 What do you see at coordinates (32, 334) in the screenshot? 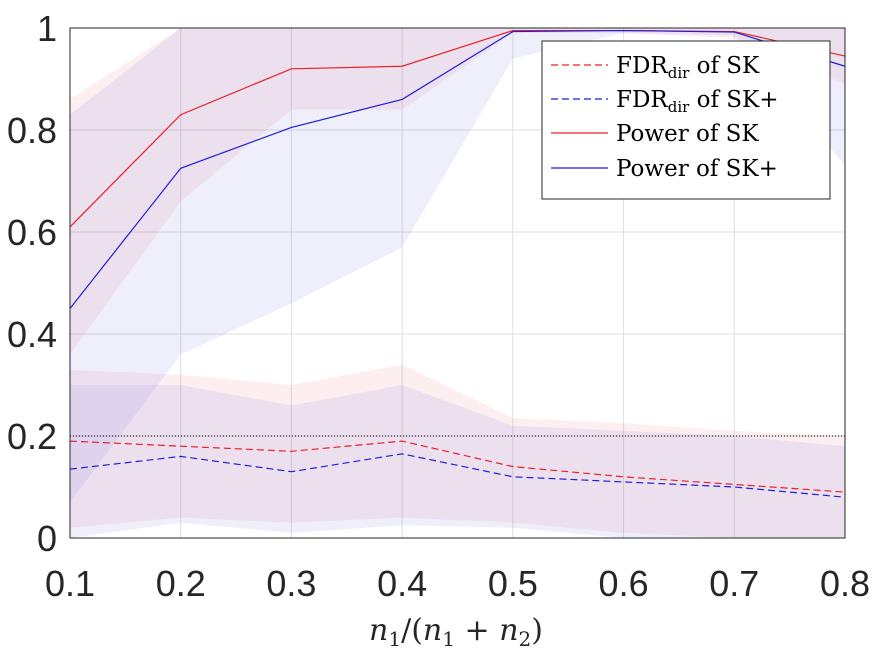
I see `y-tick-label: 0.4` at bounding box center [32, 334].